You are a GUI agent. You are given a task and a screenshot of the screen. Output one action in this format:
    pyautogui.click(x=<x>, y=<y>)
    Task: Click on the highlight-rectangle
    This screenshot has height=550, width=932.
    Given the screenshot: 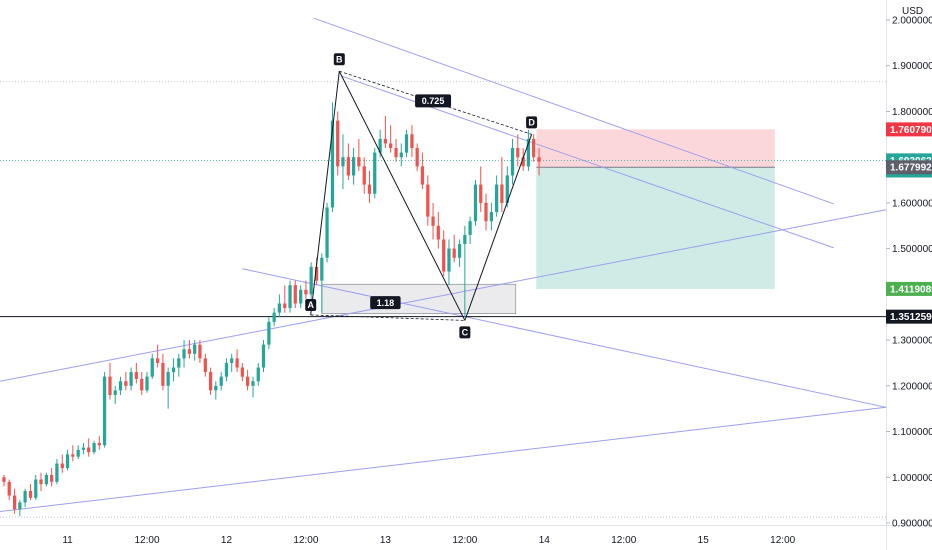 What is the action you would take?
    pyautogui.click(x=419, y=298)
    